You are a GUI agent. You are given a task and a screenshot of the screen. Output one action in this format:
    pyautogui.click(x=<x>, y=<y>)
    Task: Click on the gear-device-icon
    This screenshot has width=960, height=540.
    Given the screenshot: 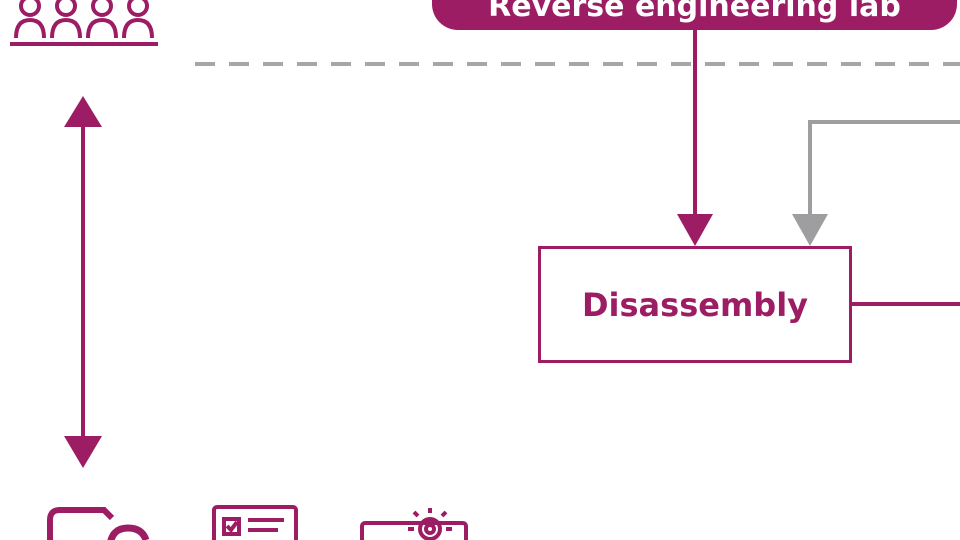 What is the action you would take?
    pyautogui.click(x=414, y=524)
    